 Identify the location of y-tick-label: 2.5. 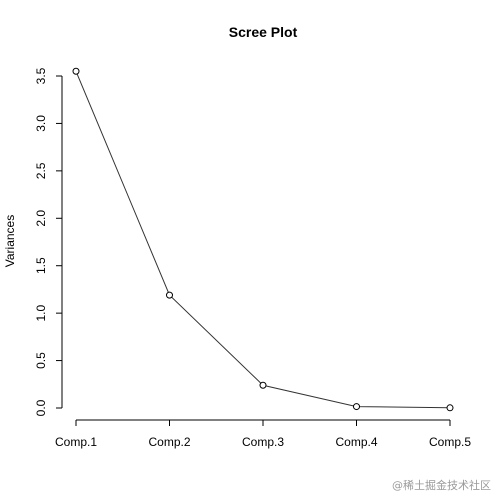
(41, 170).